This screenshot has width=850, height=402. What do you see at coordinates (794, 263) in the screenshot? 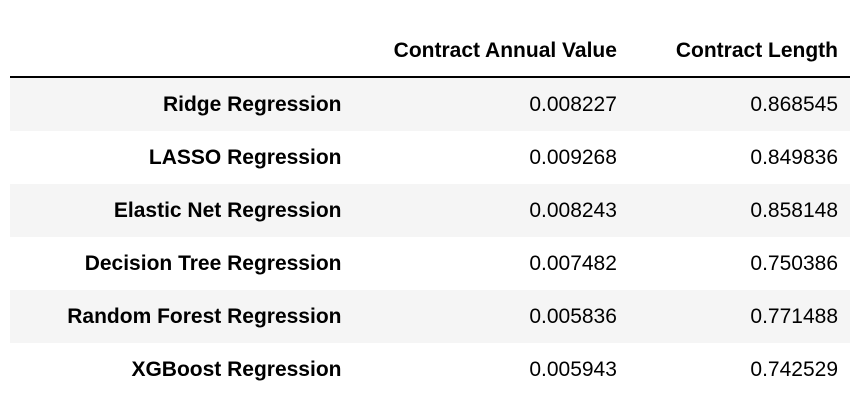
I see `cell-contract-length: 0.750386` at bounding box center [794, 263].